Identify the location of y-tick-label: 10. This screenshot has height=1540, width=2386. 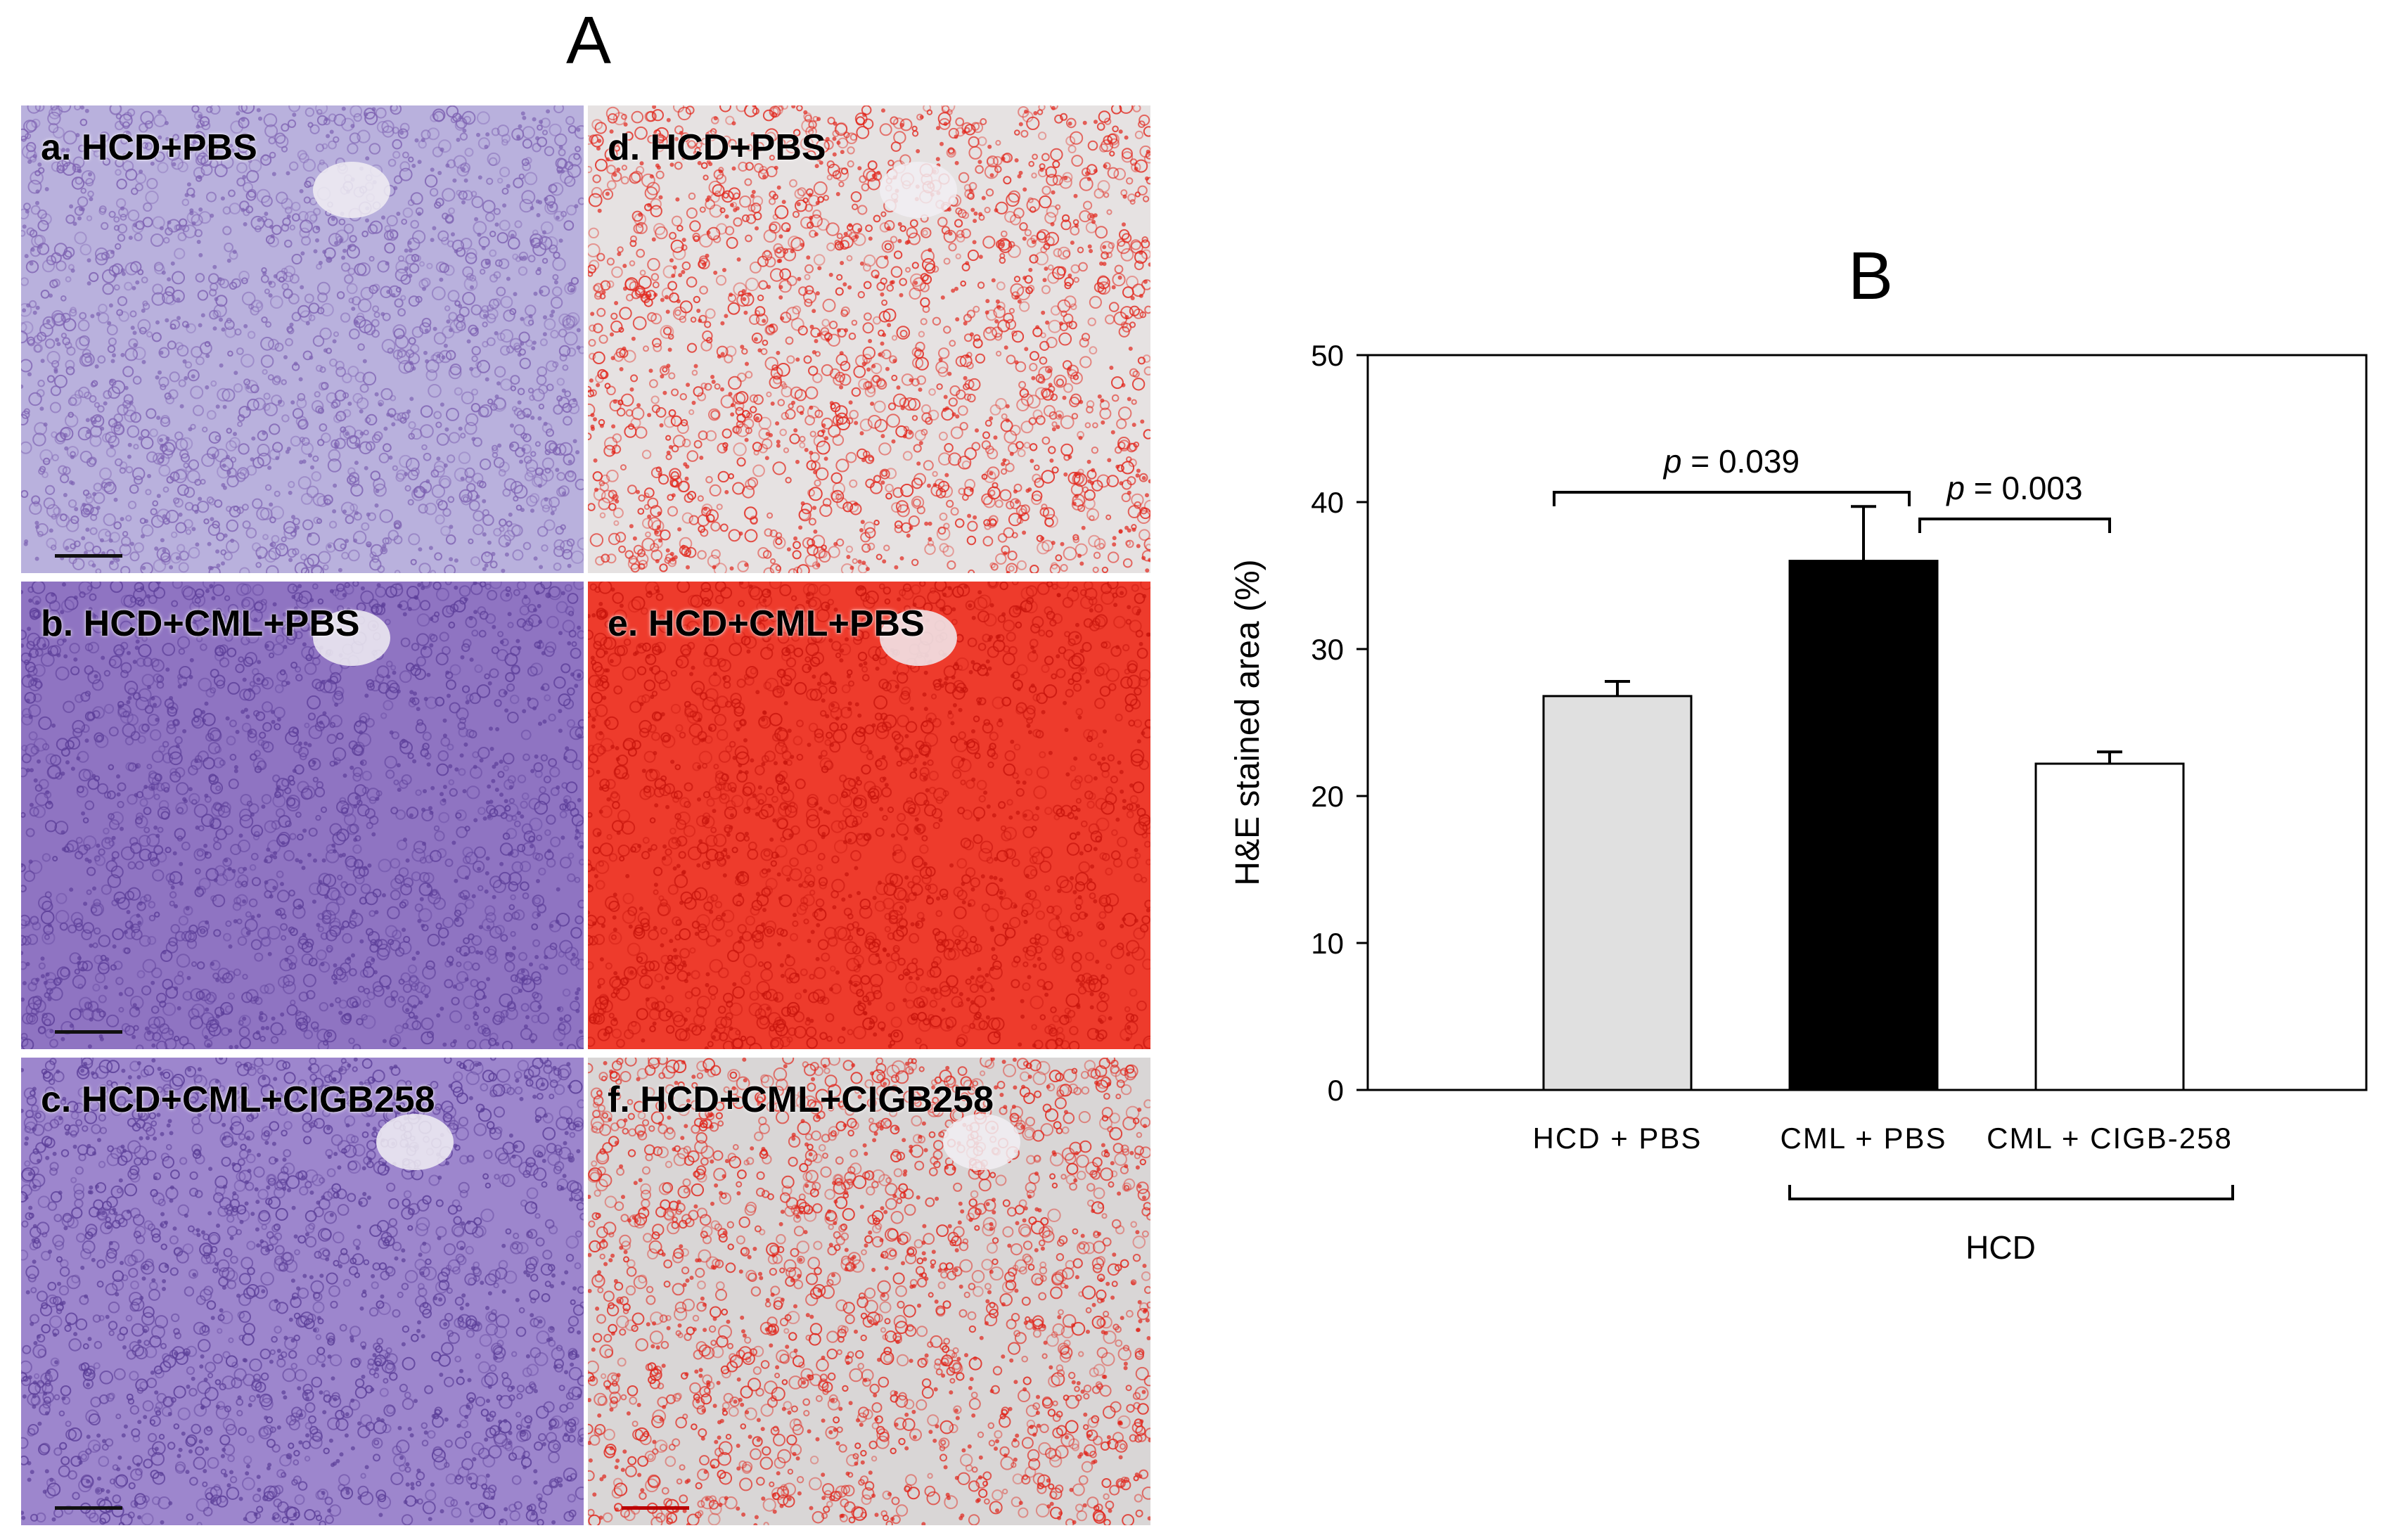
(1328, 943).